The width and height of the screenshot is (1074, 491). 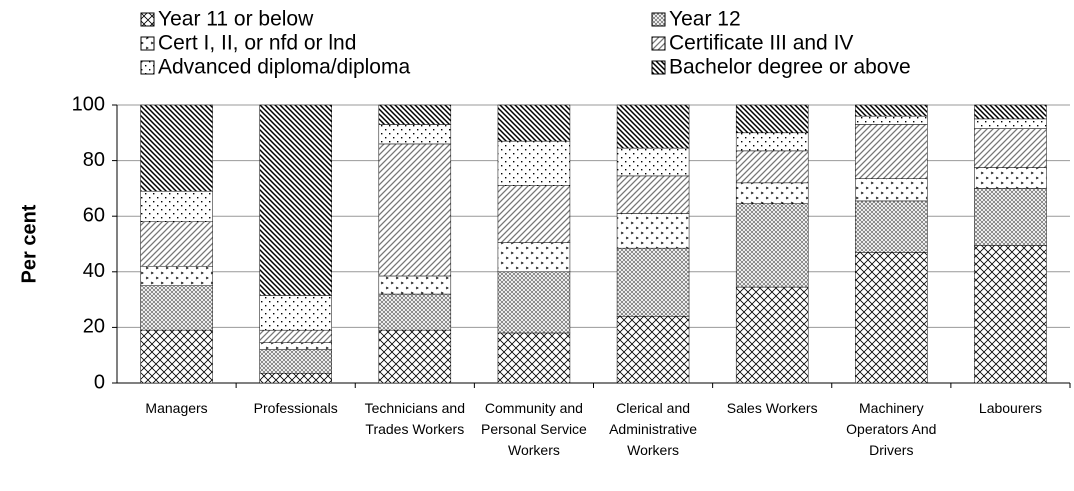 I want to click on y-tick-label: 20, so click(x=94, y=327).